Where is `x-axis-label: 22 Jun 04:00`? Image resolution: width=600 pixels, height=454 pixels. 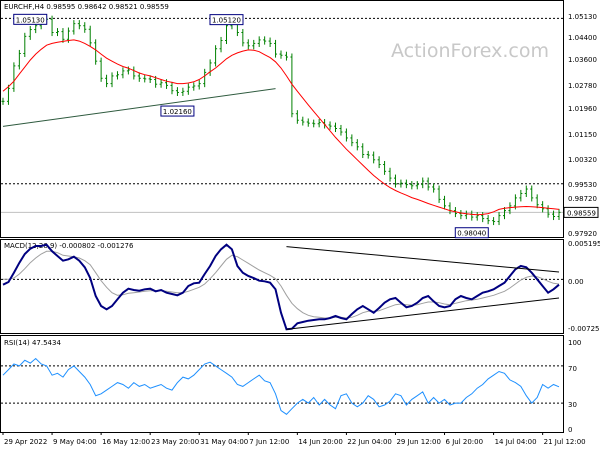
x-axis-label: 22 Jun 04:00 is located at coordinates (369, 442).